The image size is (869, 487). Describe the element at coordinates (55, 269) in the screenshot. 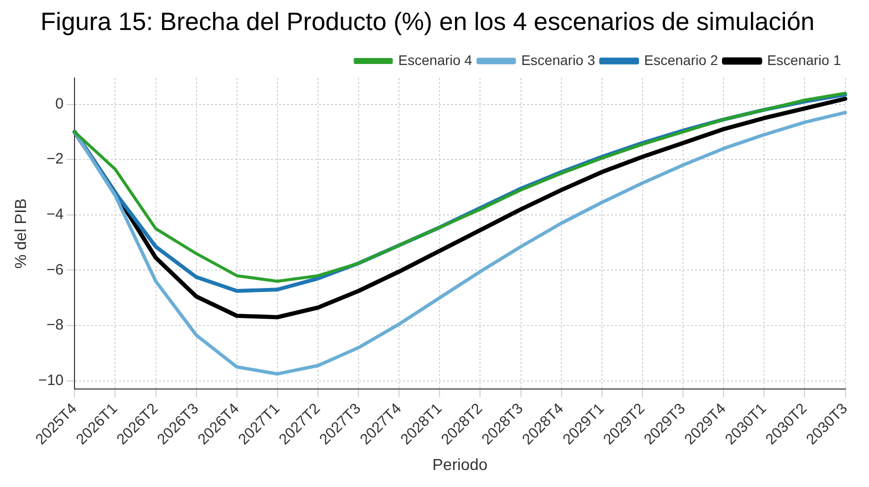

I see `y-tick-label: −6` at that location.